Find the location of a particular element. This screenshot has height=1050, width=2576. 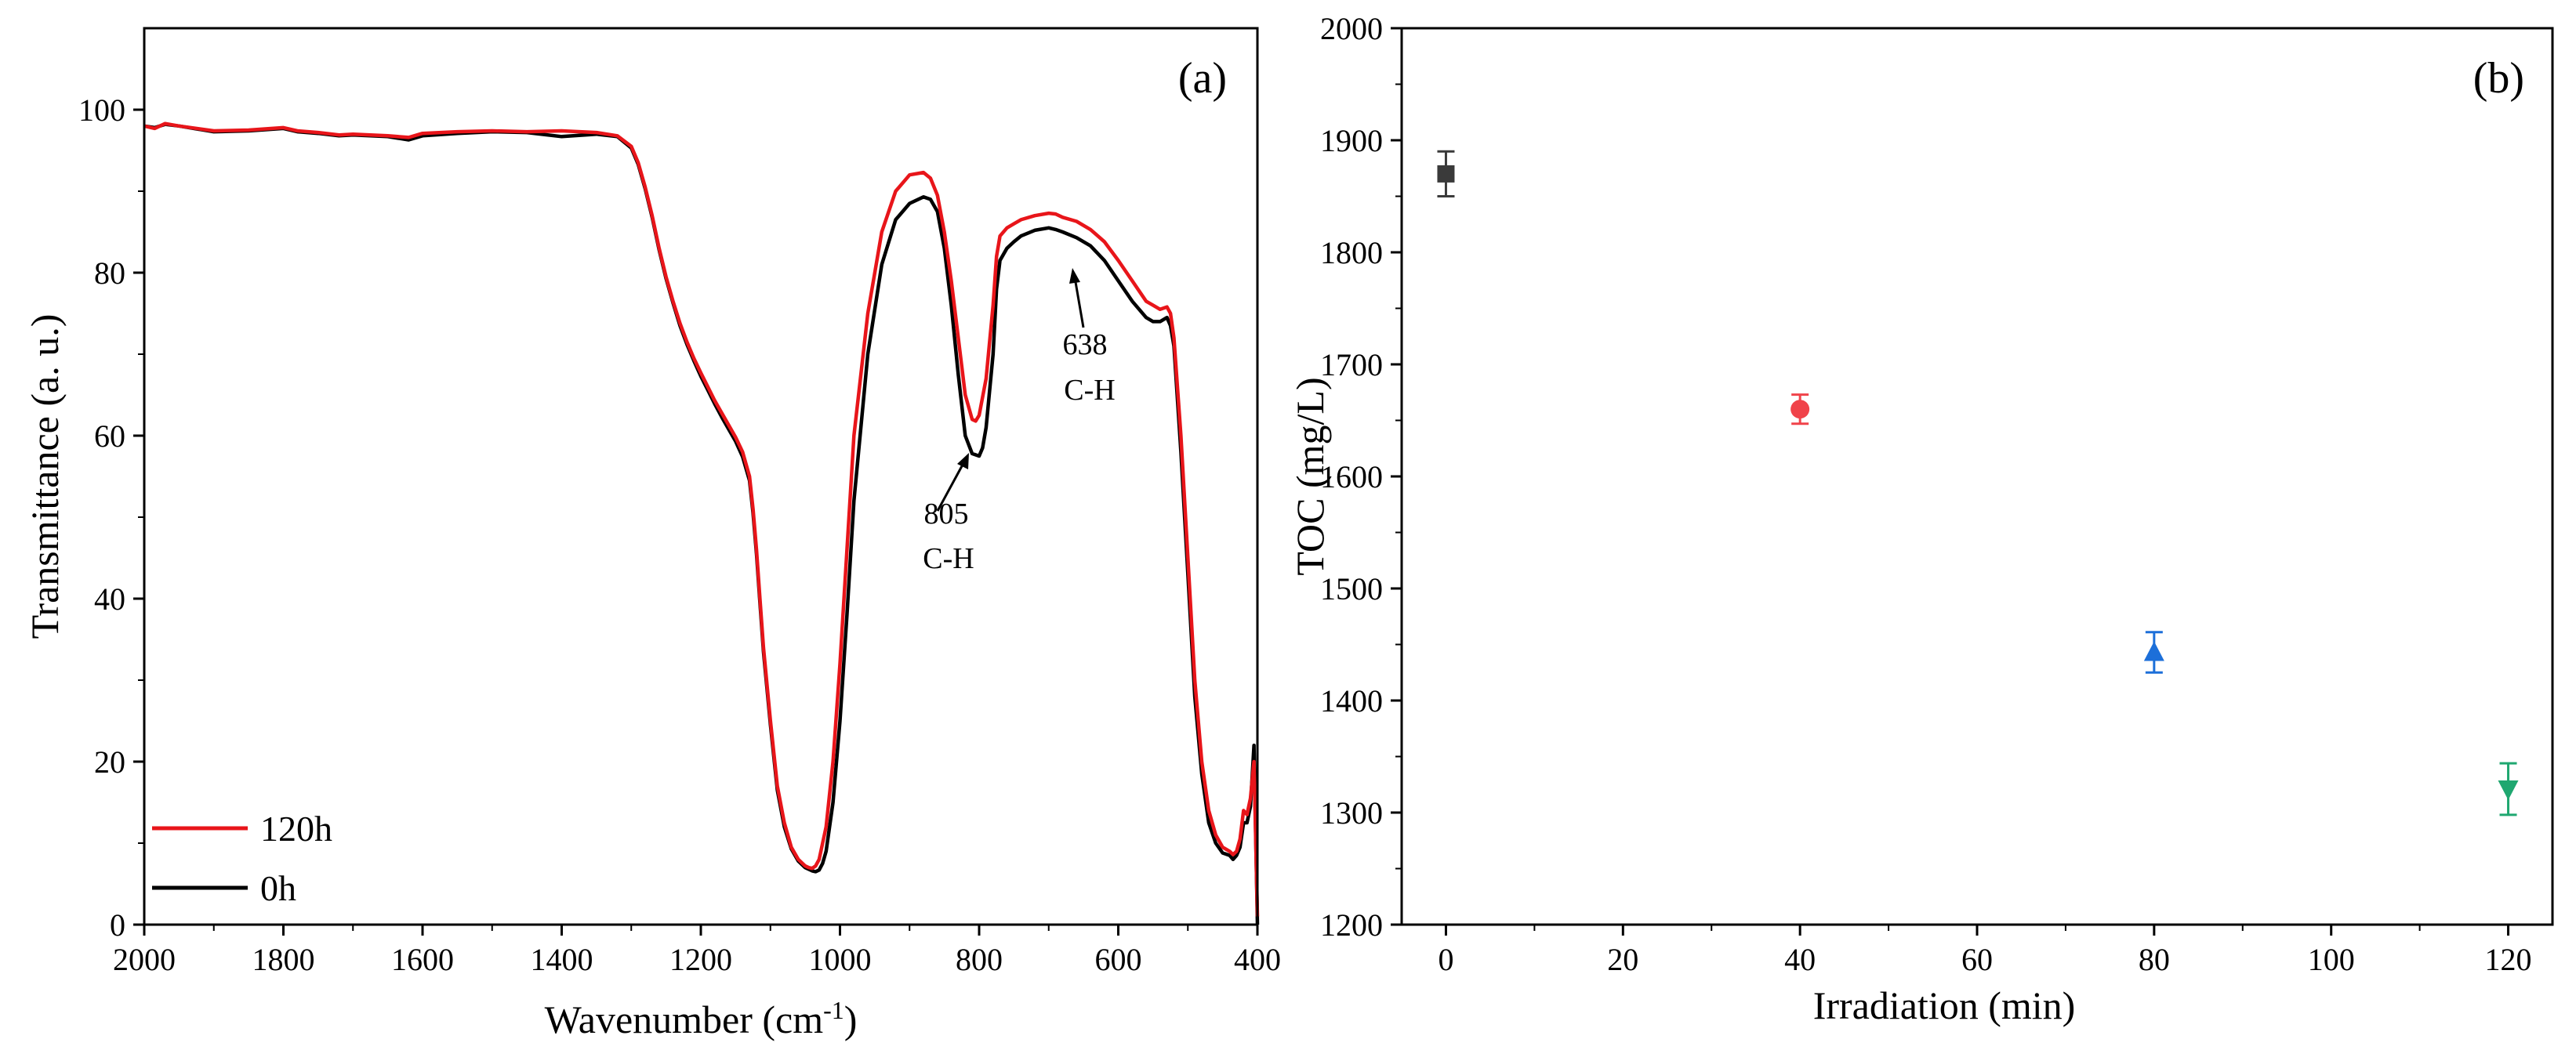

ftir-x-axis-title-main: Wavenumber (cm is located at coordinates (685, 1019).